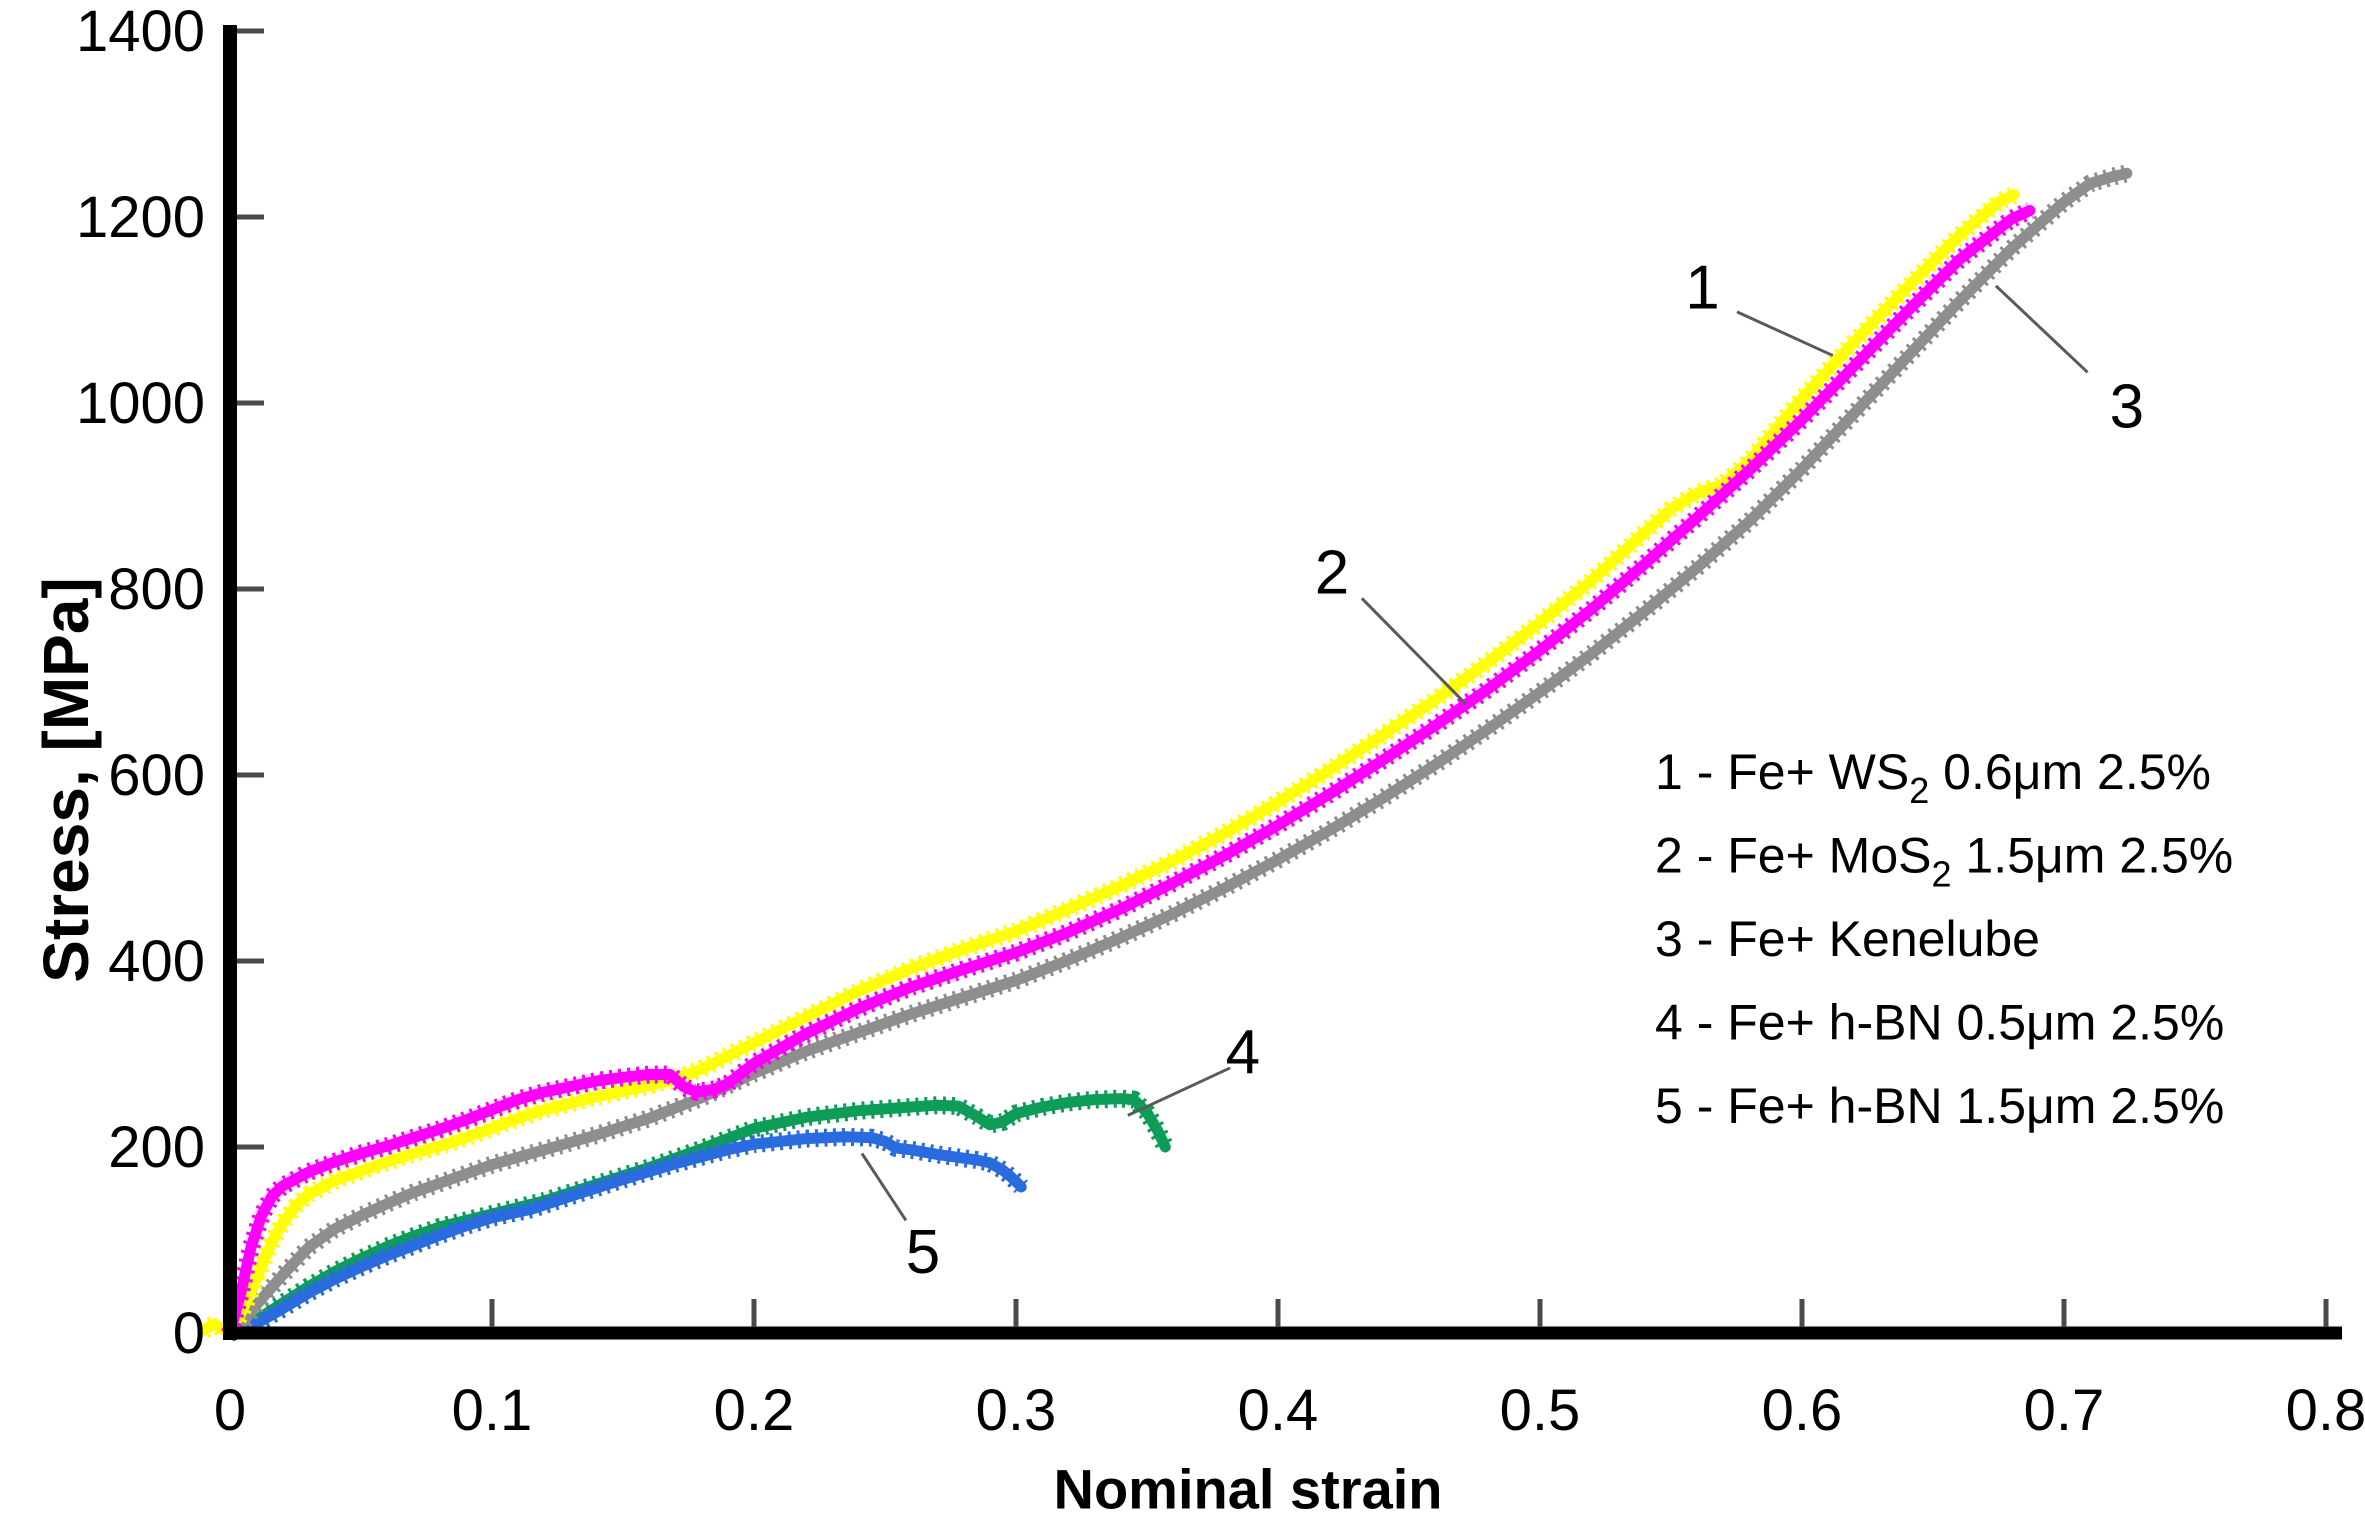 The image size is (2365, 1532). Describe the element at coordinates (1248, 1489) in the screenshot. I see `x-axis-title: Nominal strain` at that location.